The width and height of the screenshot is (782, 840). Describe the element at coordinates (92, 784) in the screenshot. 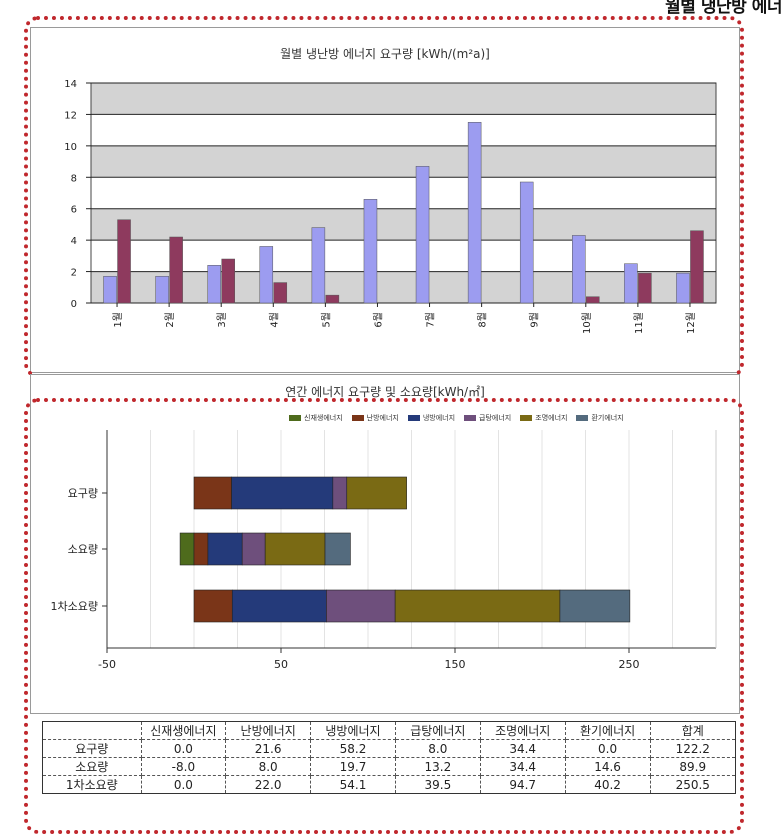

I see `table-cell: 1차소요량` at that location.